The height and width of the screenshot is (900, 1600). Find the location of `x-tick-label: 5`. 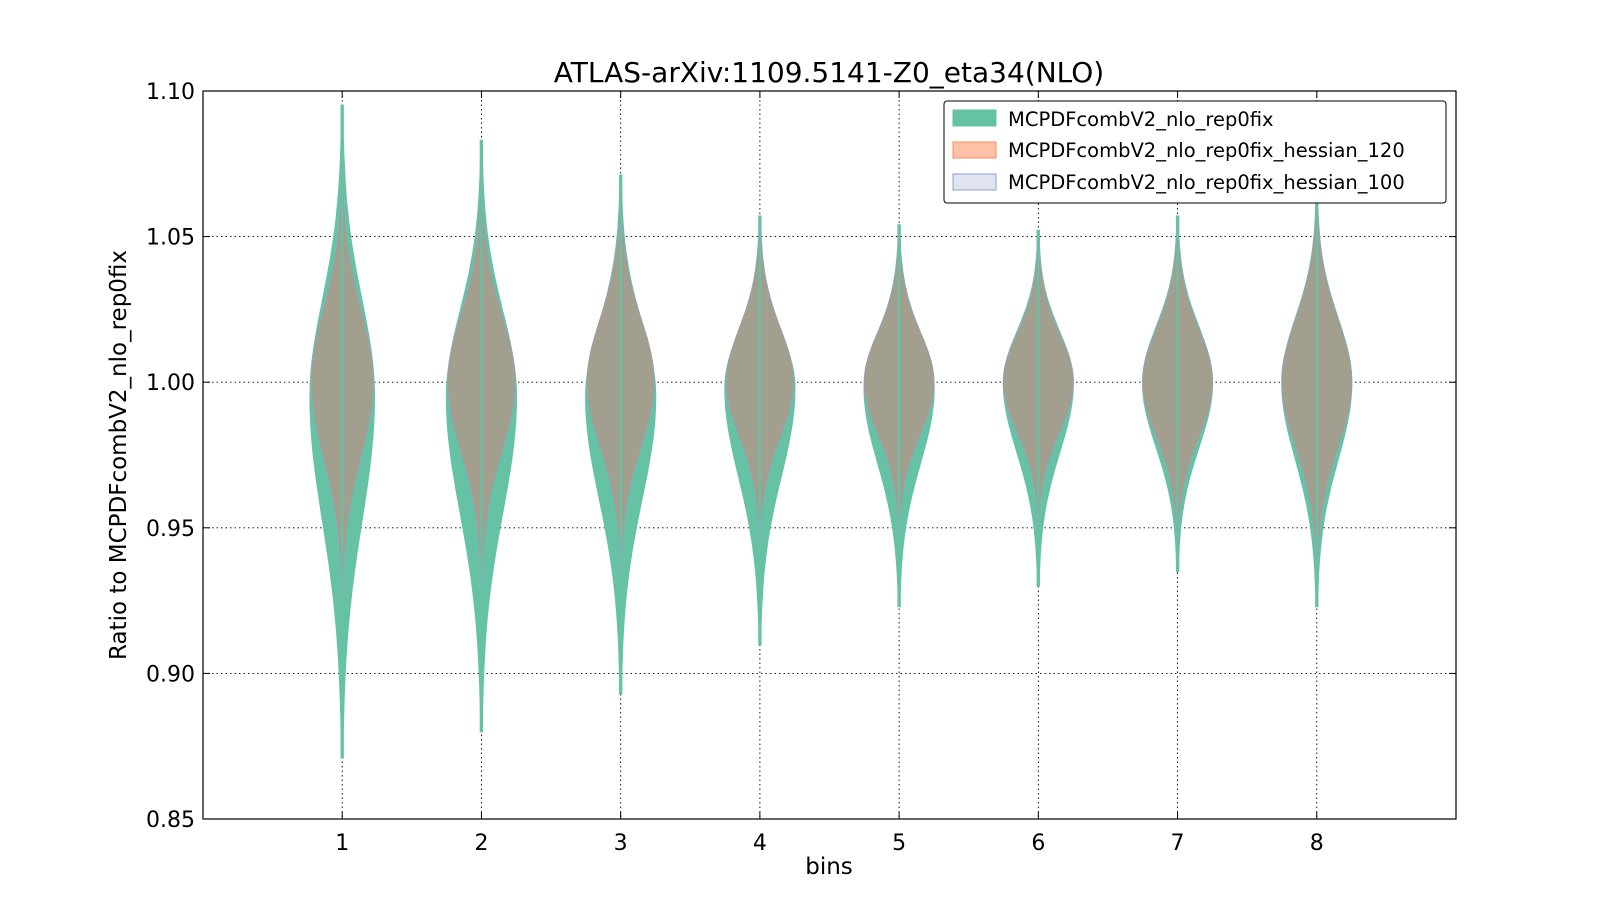

x-tick-label: 5 is located at coordinates (899, 843).